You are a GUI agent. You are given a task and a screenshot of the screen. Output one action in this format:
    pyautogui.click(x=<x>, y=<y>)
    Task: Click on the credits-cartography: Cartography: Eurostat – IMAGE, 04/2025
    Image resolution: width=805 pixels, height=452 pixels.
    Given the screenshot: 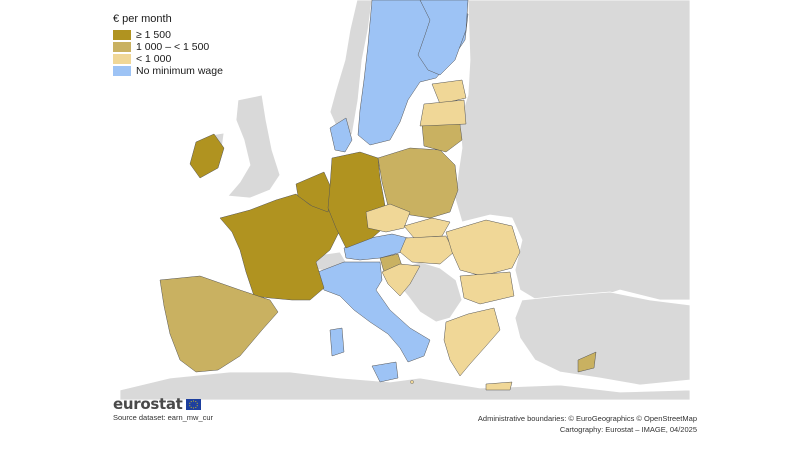 What is the action you would take?
    pyautogui.click(x=628, y=429)
    